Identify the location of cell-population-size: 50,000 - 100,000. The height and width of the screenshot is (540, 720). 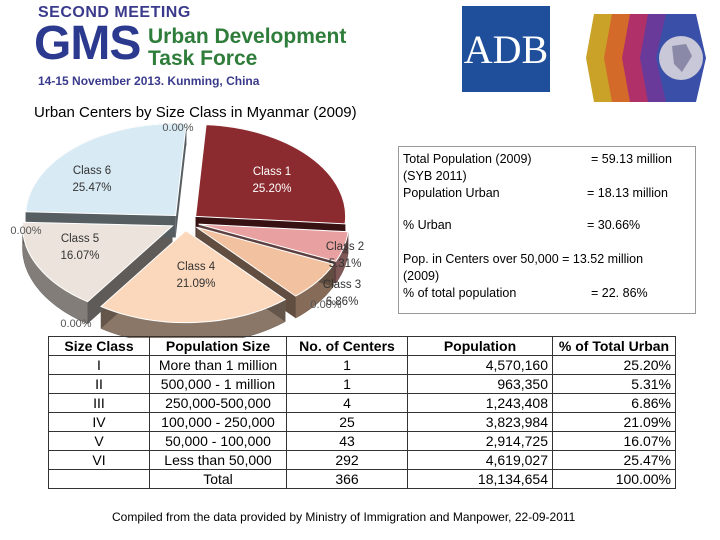
(218, 441).